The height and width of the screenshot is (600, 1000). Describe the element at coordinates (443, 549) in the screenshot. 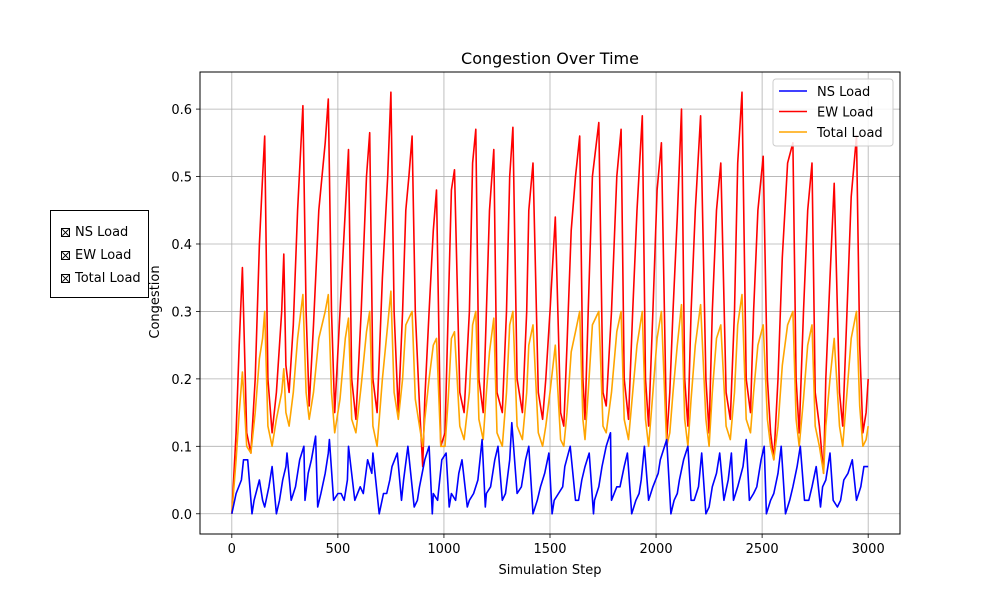

I see `x-tick-label: 1000` at that location.